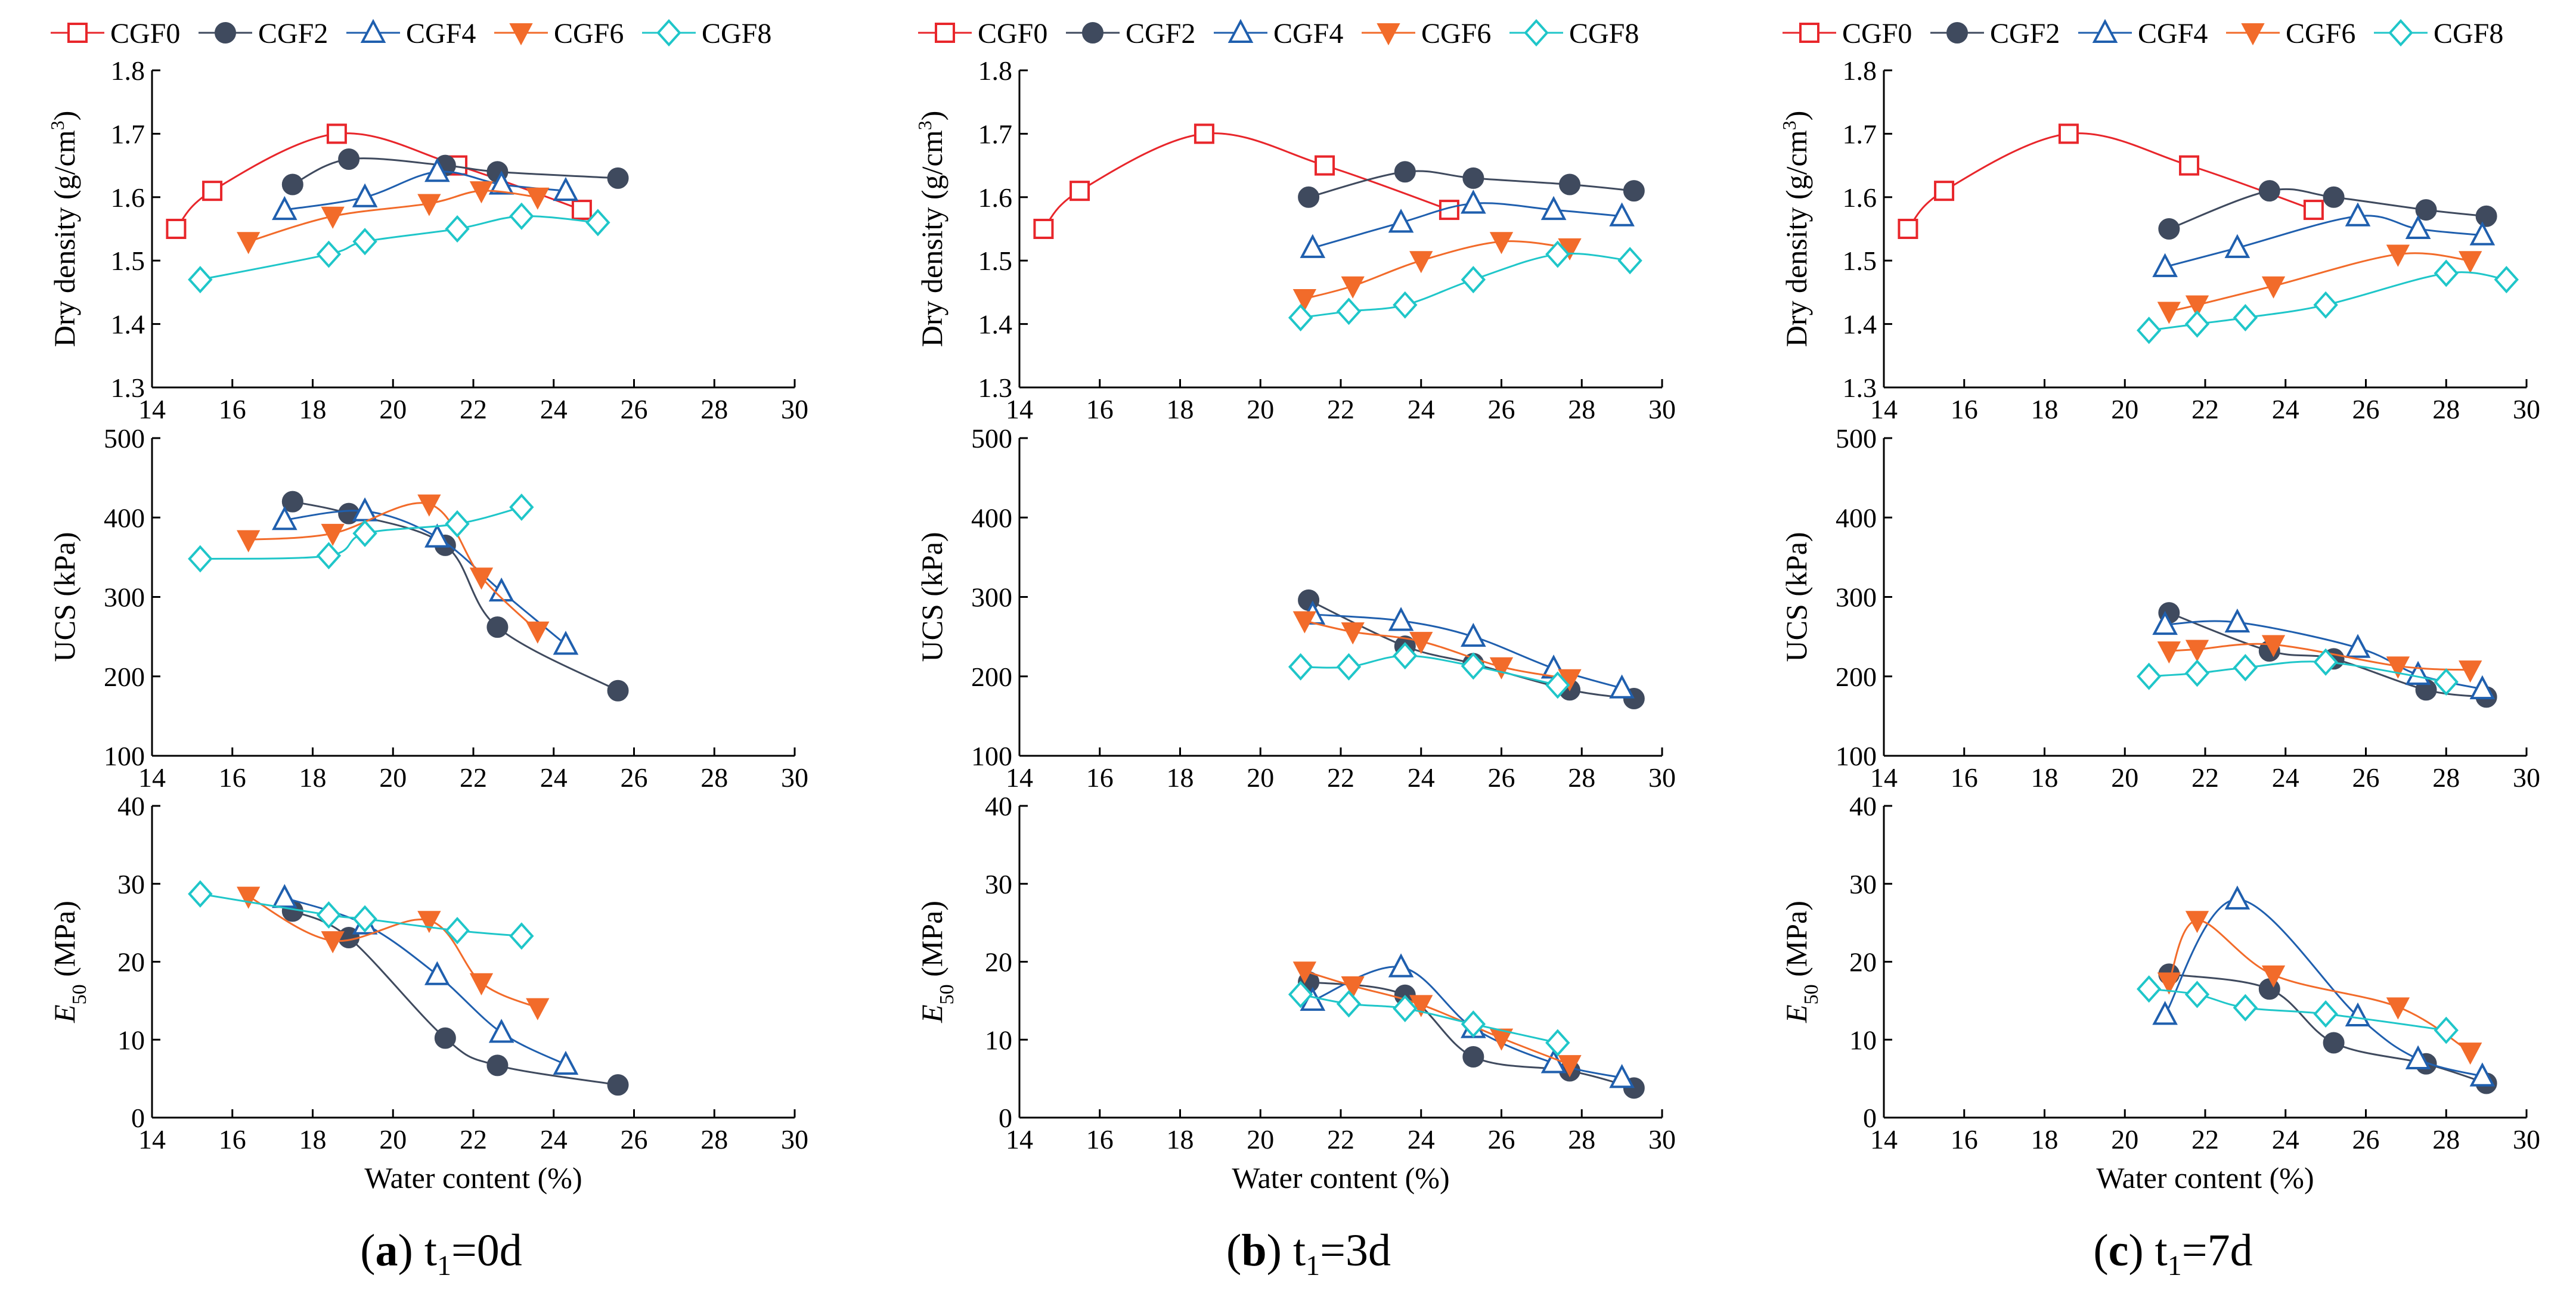 The image size is (2576, 1300). What do you see at coordinates (455, 596) in the screenshot?
I see `series-cgf2` at bounding box center [455, 596].